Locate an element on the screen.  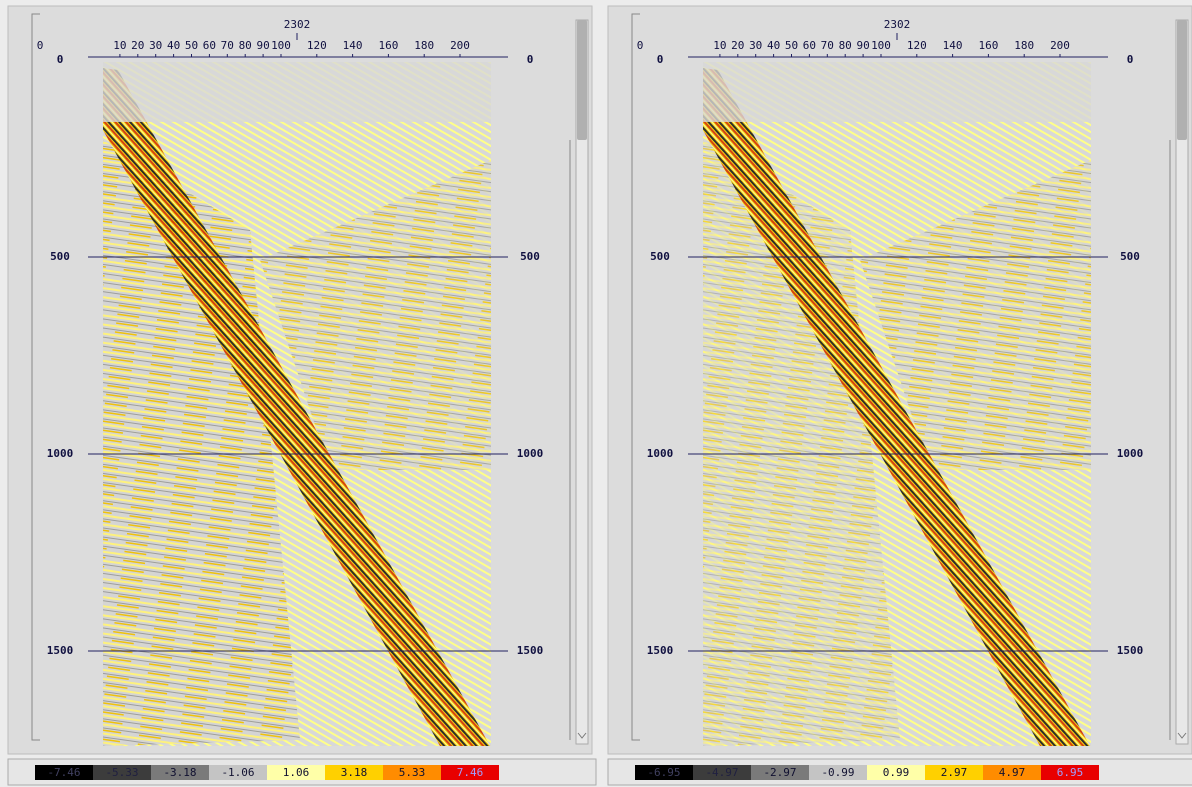
colorbar-label: -5.33 is located at coordinates (121, 772).